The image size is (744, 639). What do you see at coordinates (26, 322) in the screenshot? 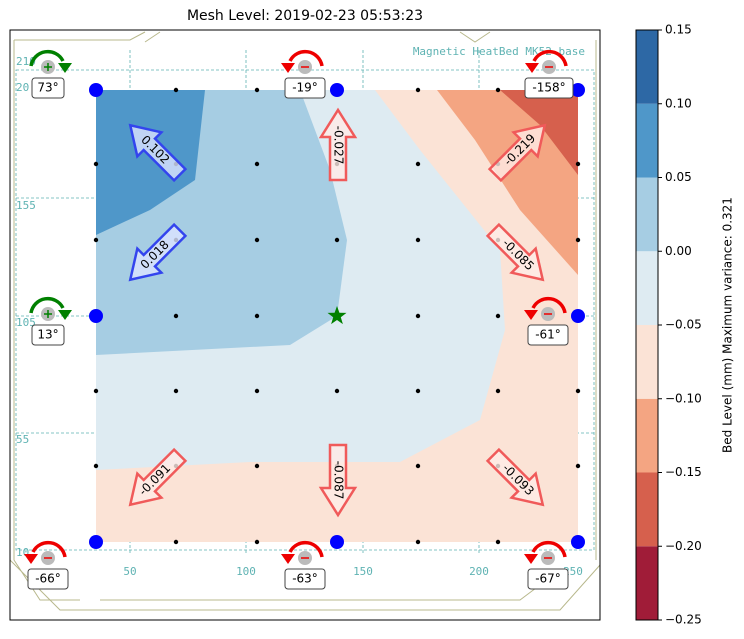
I see `bed-y-label: 105` at bounding box center [26, 322].